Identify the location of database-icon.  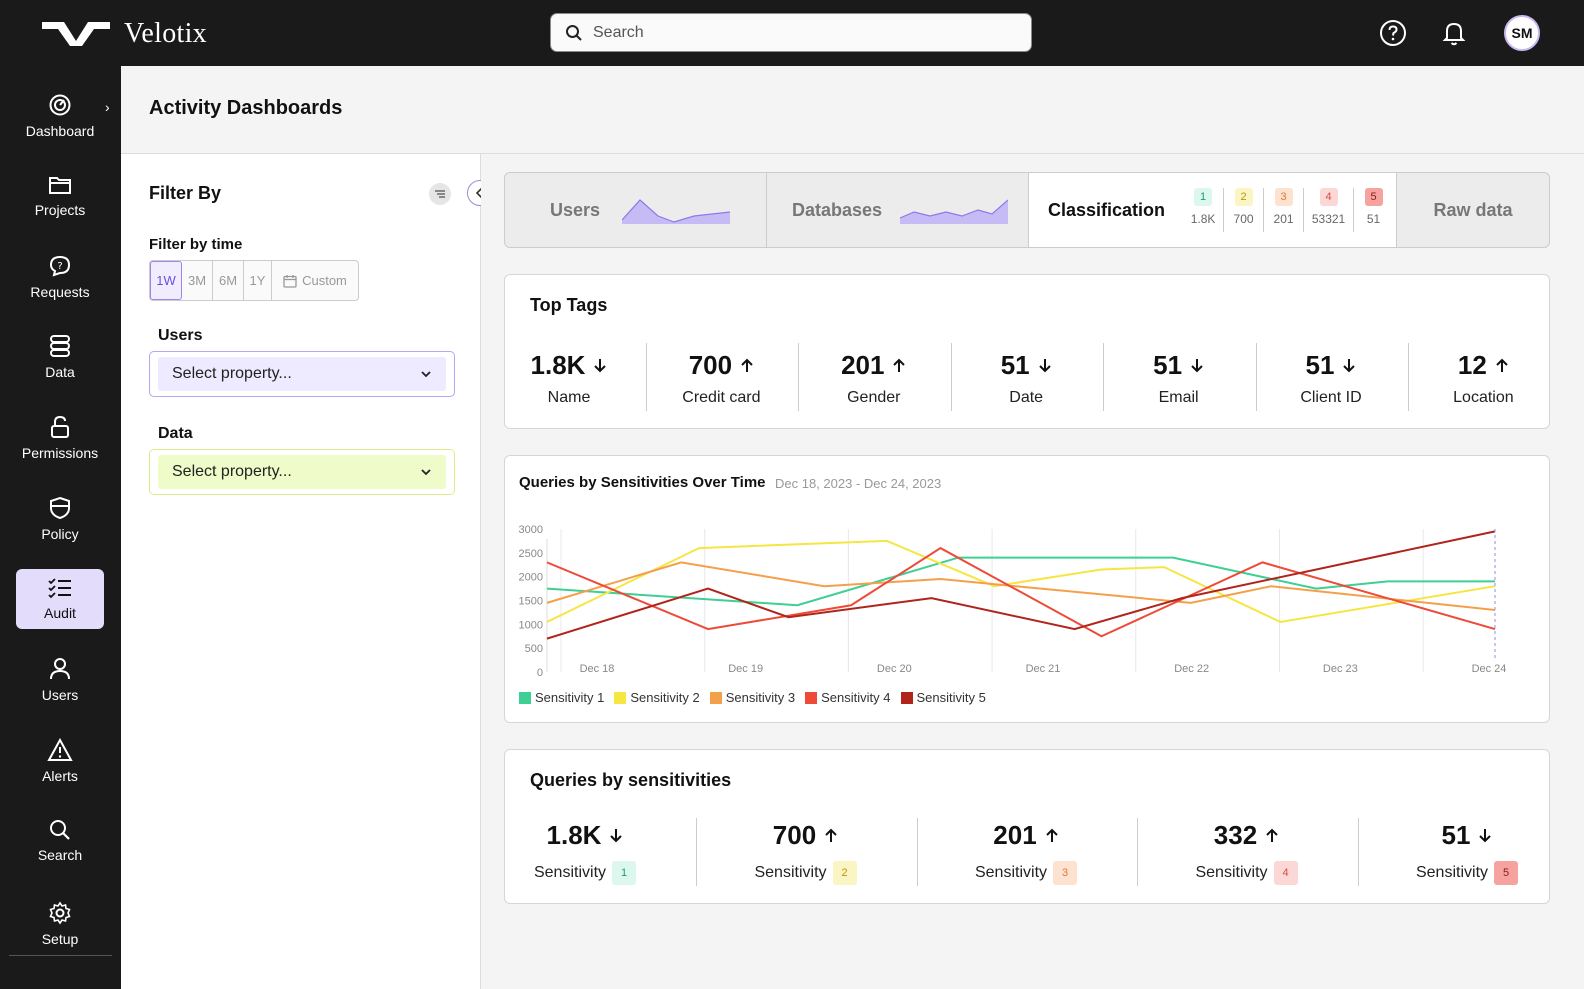
(60, 346).